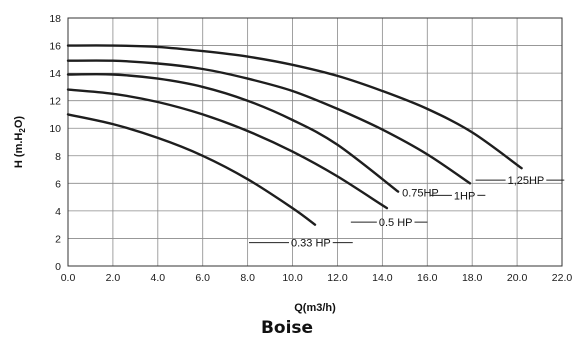 The height and width of the screenshot is (341, 574). I want to click on y-tick-label: 4, so click(58, 212).